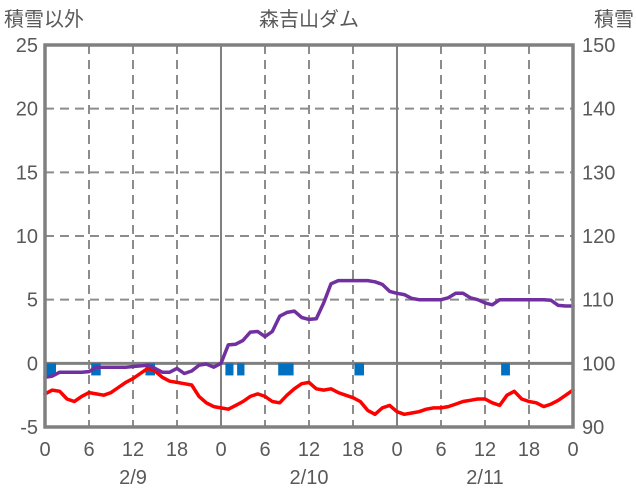  Describe the element at coordinates (44, 20) in the screenshot. I see `left-axis-title: 積雪以外` at that location.